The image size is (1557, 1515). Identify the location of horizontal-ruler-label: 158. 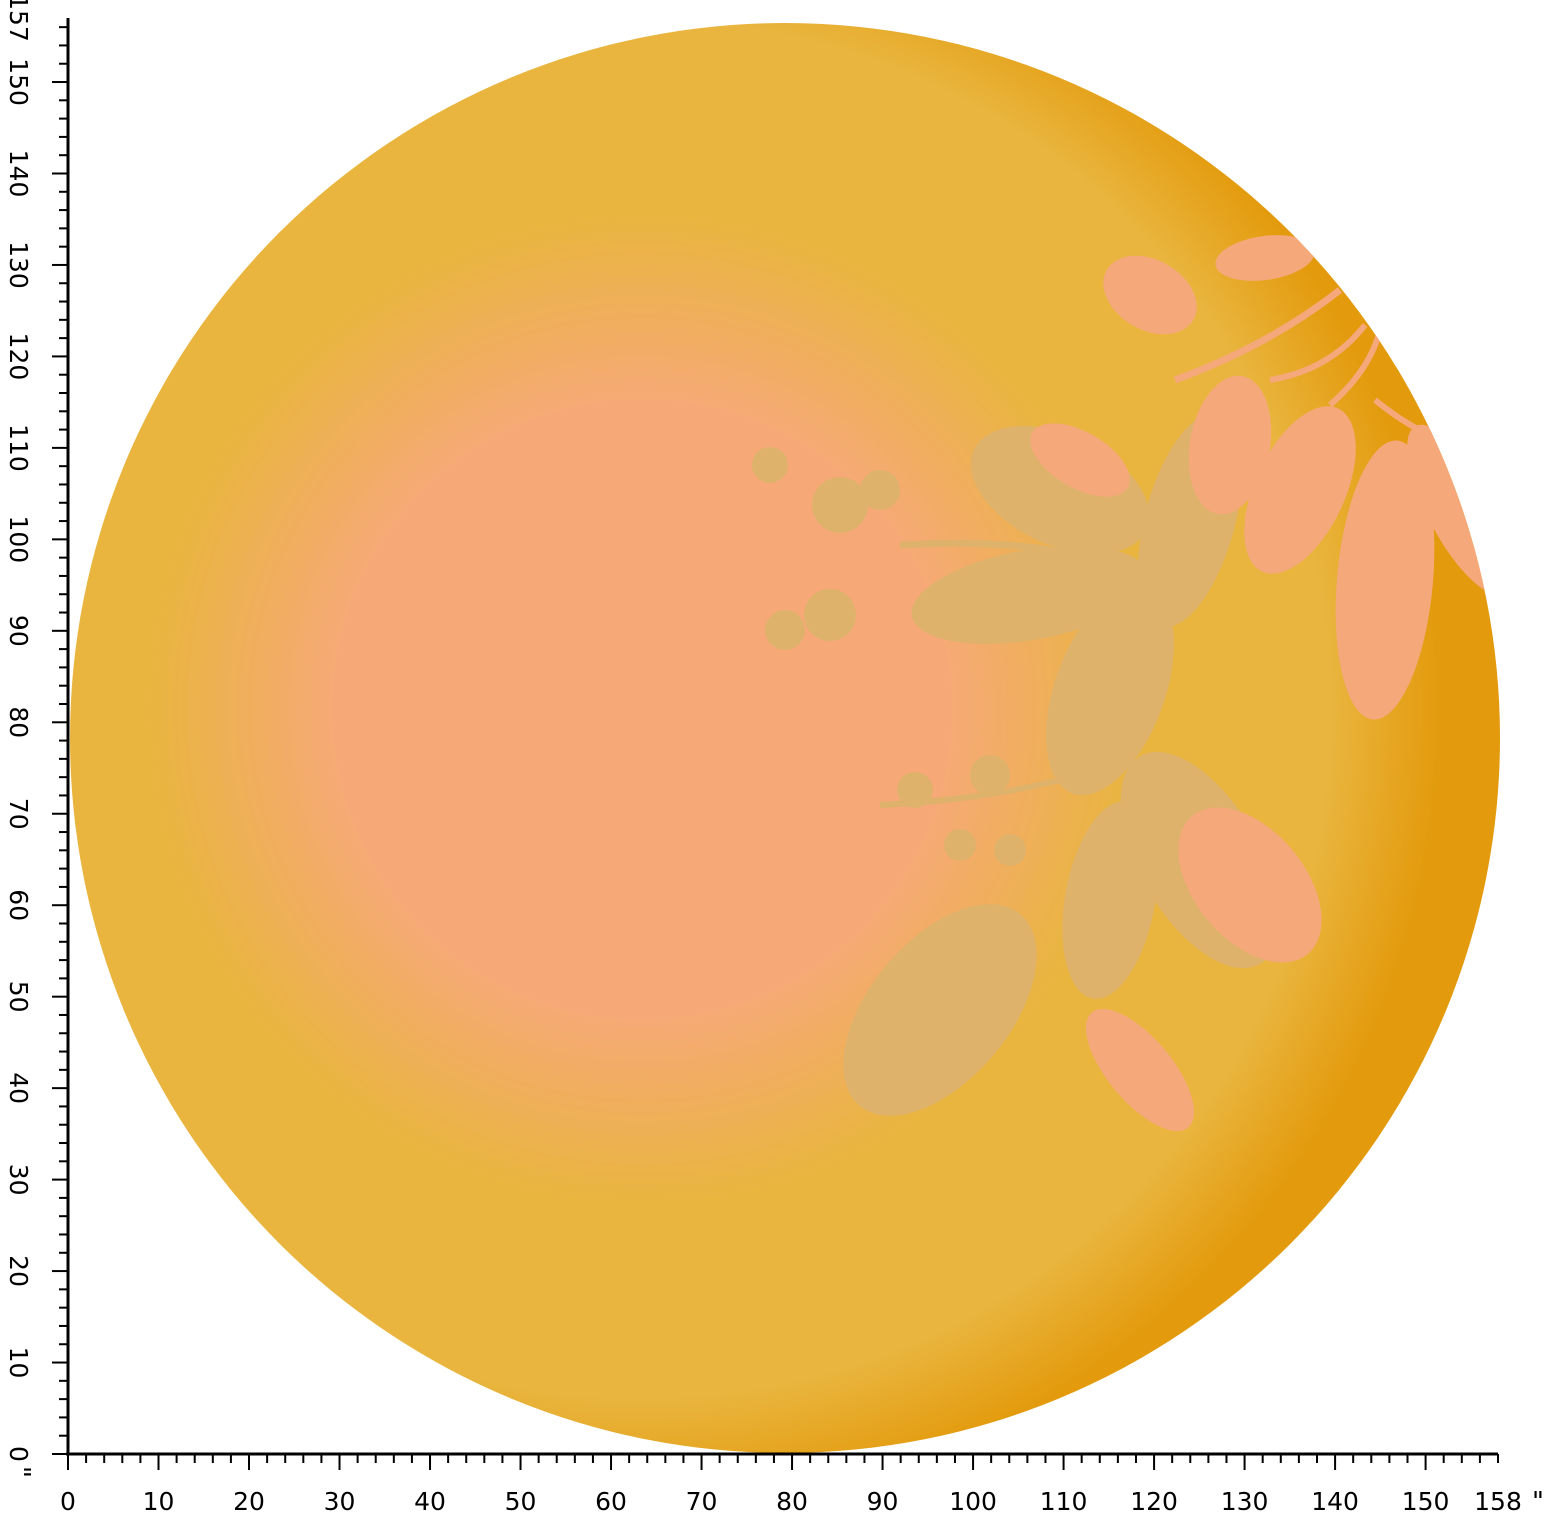
(1498, 1501).